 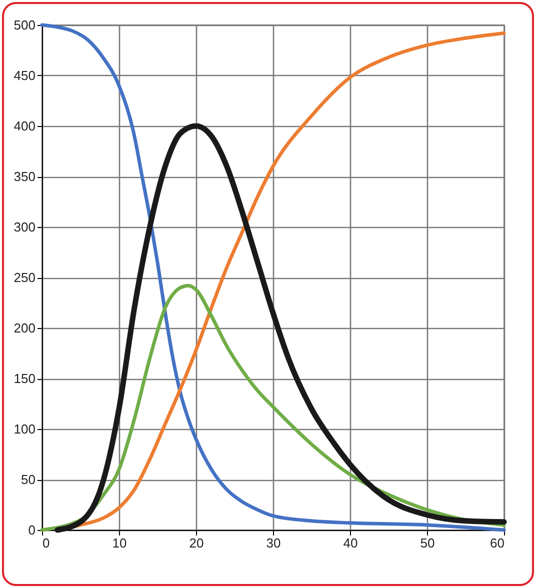 What do you see at coordinates (25, 277) in the screenshot?
I see `y-tick-label: 250` at bounding box center [25, 277].